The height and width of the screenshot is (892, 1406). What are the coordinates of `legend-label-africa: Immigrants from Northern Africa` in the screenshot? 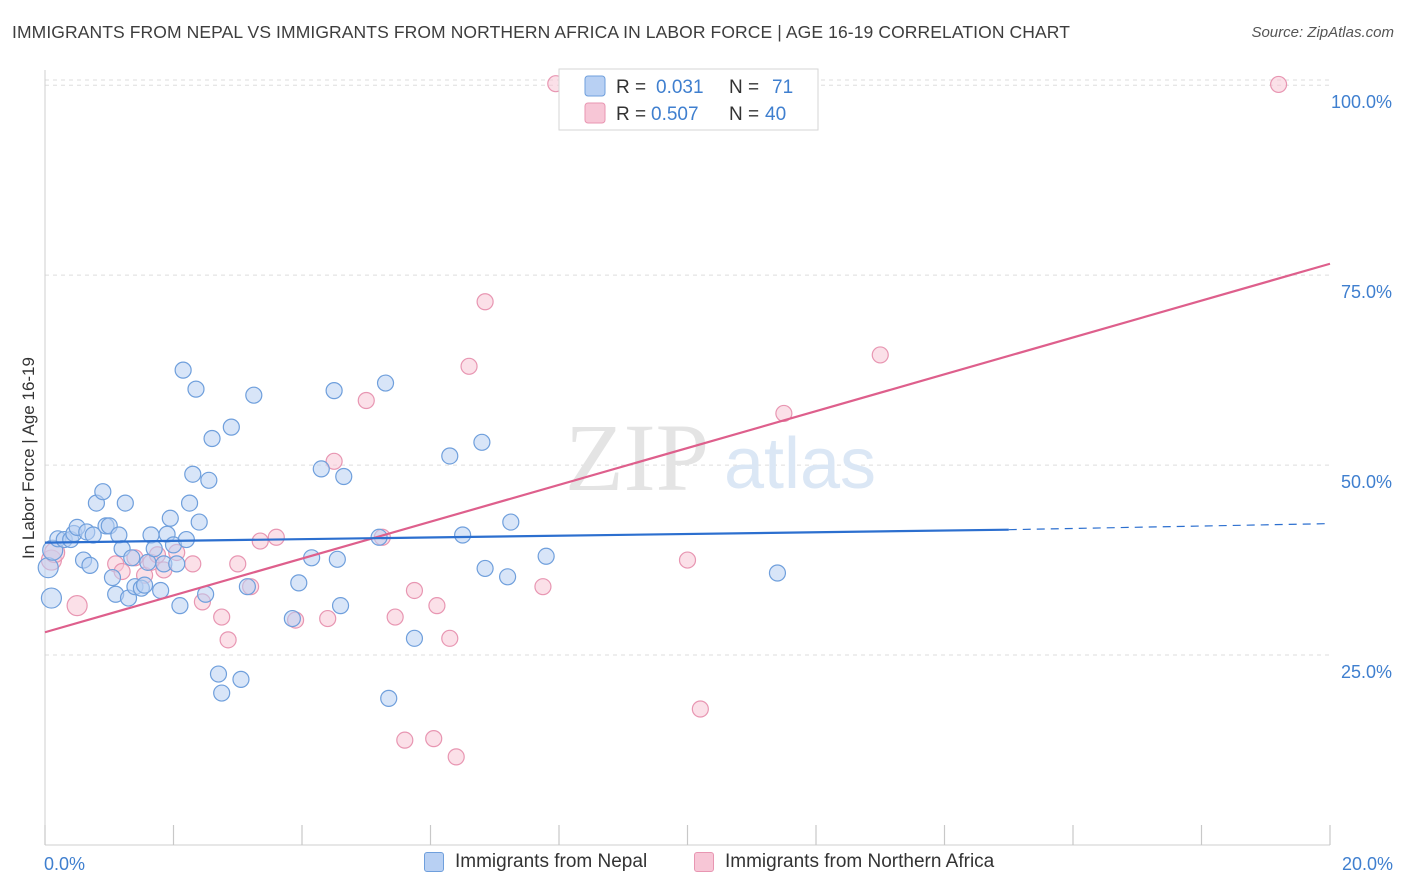 It's located at (860, 861).